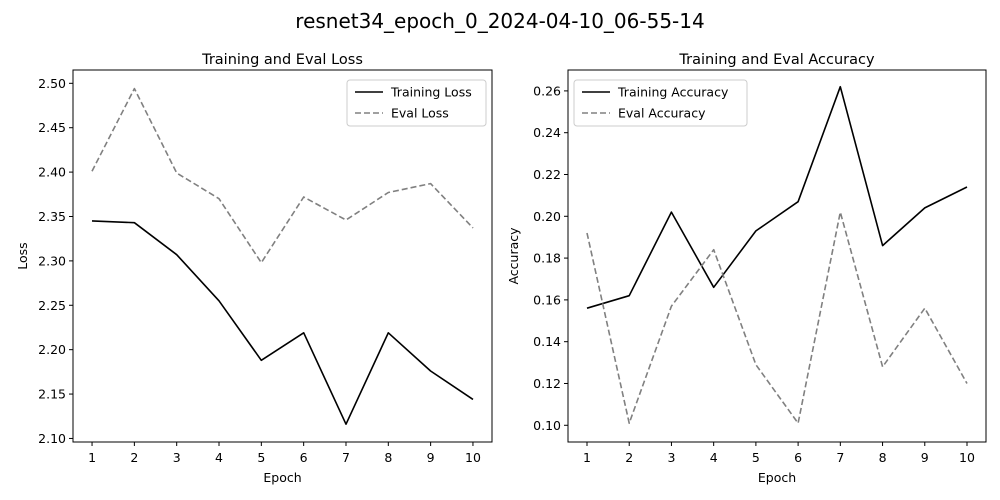 This screenshot has height=500, width=1000. I want to click on loss-legend-label: Training Loss, so click(431, 92).